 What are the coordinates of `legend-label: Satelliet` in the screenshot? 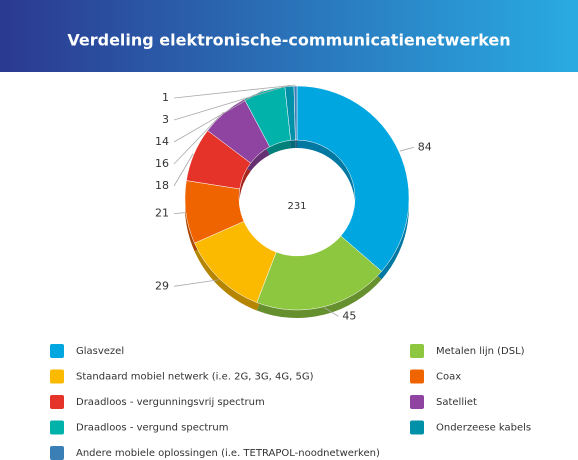 It's located at (456, 402).